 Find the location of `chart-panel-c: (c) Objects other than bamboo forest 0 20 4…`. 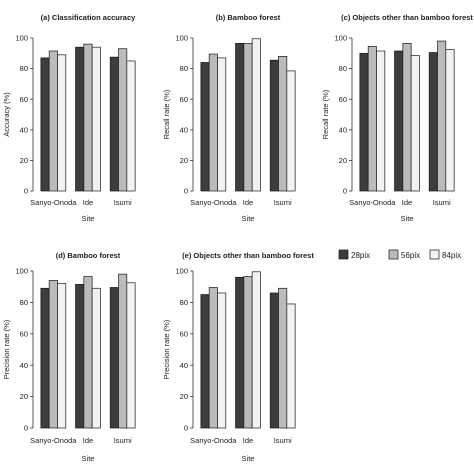

chart-panel-c: (c) Objects other than bamboo forest 0 20 4… is located at coordinates (397, 118).